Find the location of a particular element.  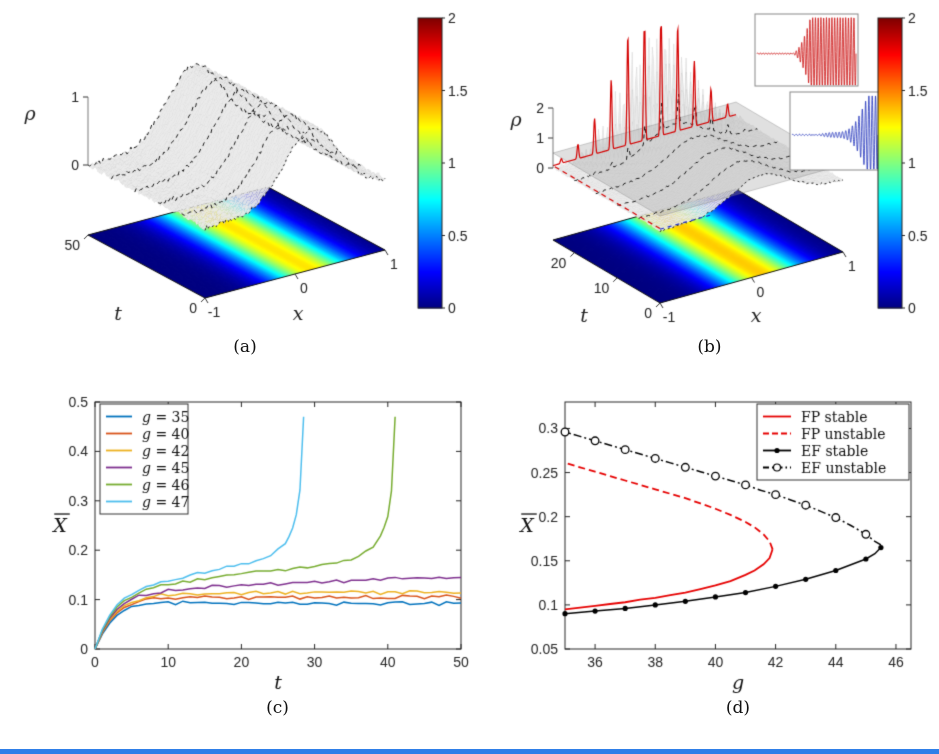

panel-label-c: (c) is located at coordinates (277, 708).